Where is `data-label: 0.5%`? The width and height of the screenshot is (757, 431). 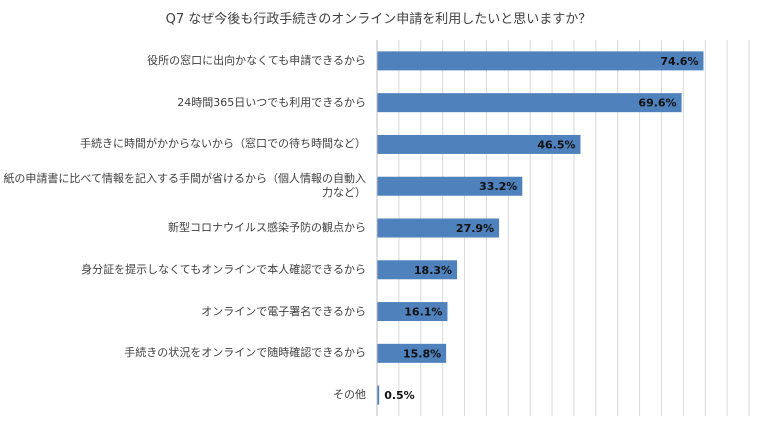
data-label: 0.5% is located at coordinates (399, 395).